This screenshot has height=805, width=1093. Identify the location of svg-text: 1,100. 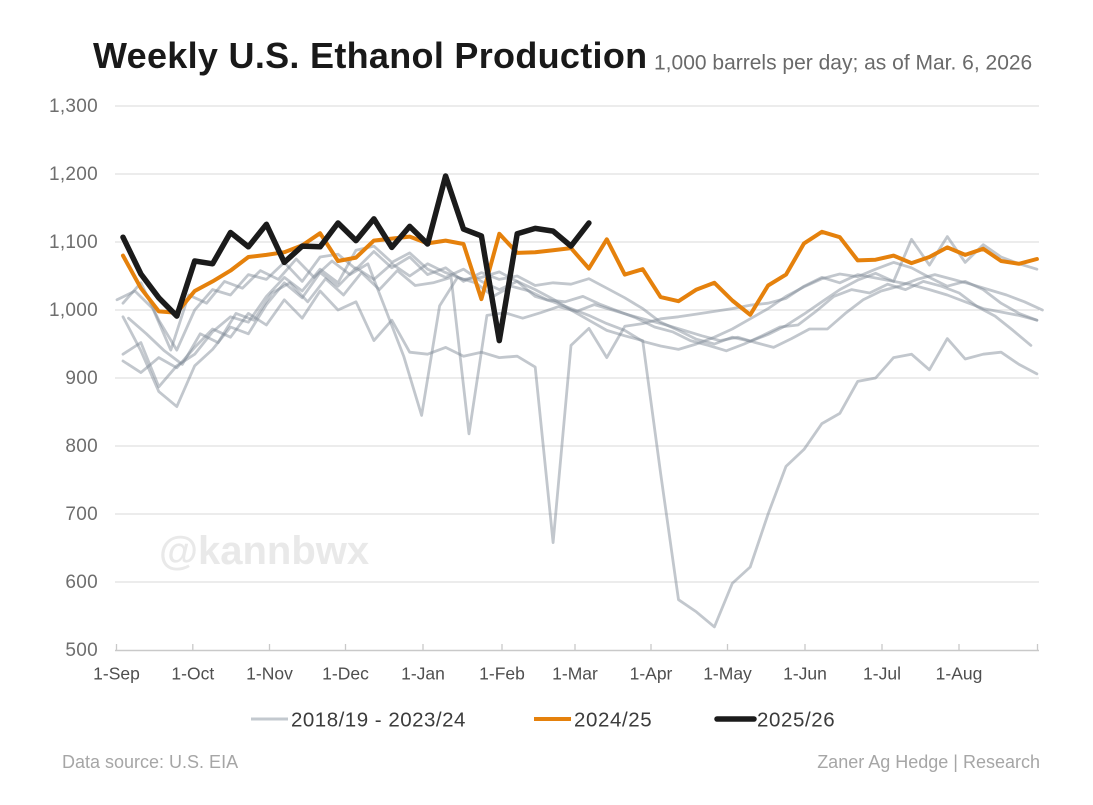
(73, 242).